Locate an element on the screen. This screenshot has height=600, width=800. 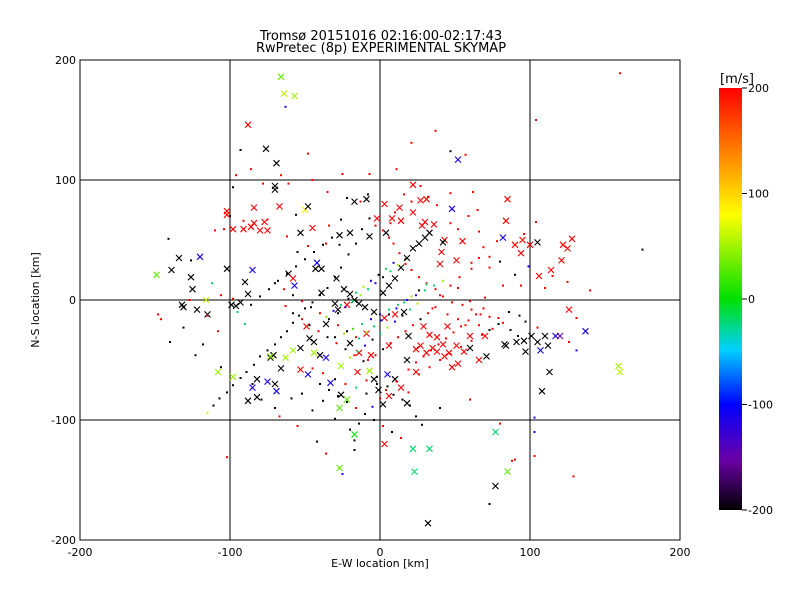
x-axis-label: E-W location [km] is located at coordinates (380, 563).